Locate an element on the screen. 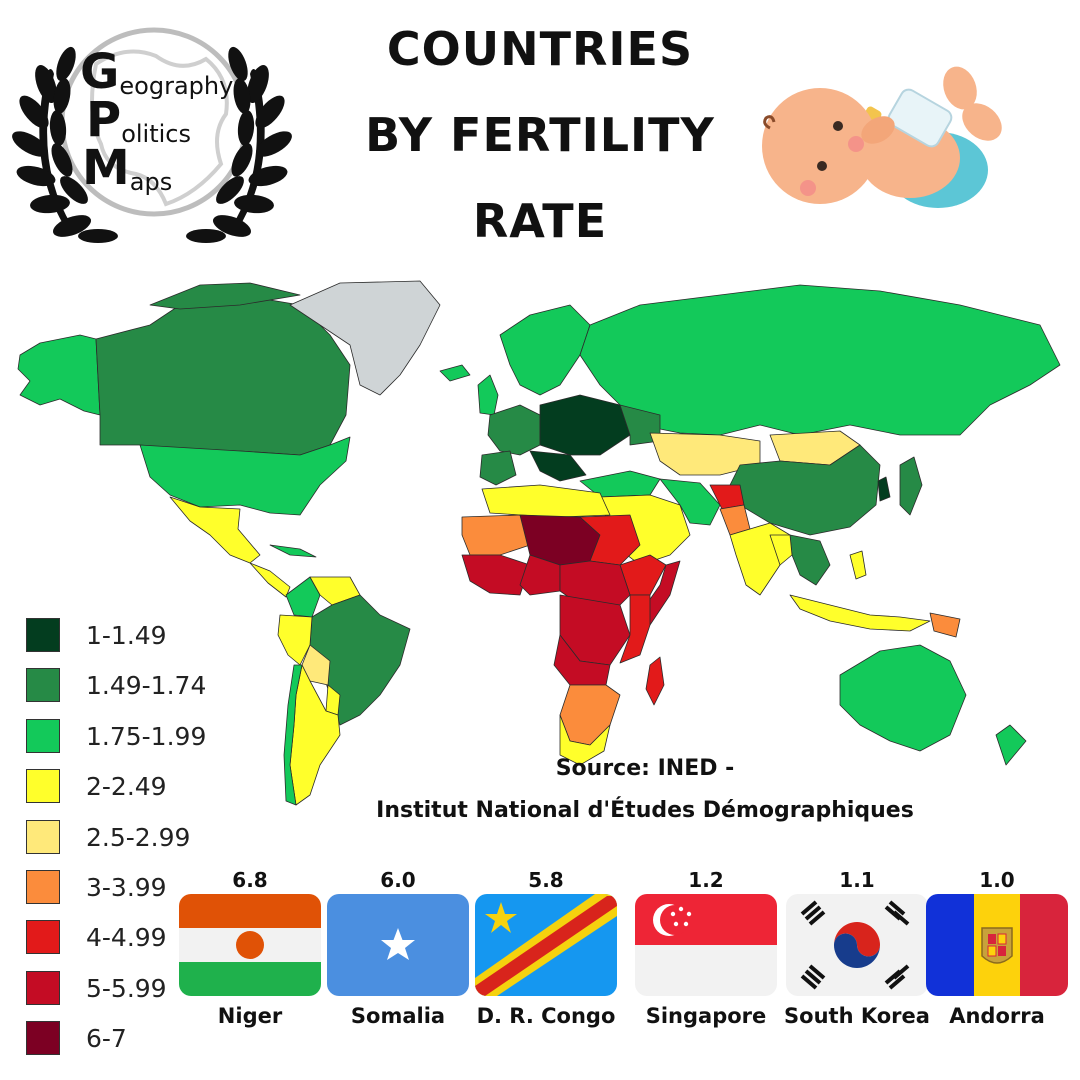  baby-with-bottle-illustration is located at coordinates (885, 138).